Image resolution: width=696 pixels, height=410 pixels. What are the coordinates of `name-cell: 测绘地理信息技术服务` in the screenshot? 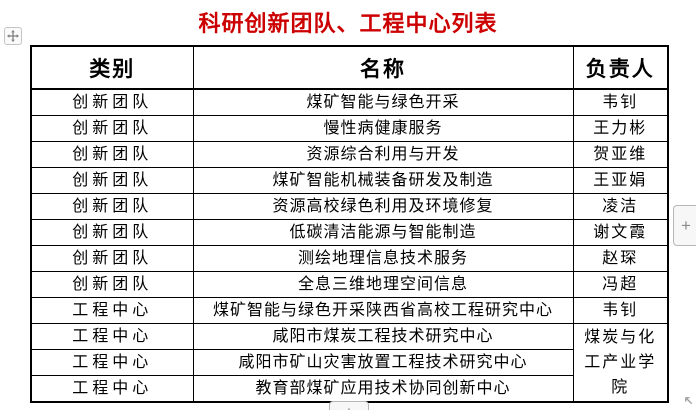 It's located at (383, 258).